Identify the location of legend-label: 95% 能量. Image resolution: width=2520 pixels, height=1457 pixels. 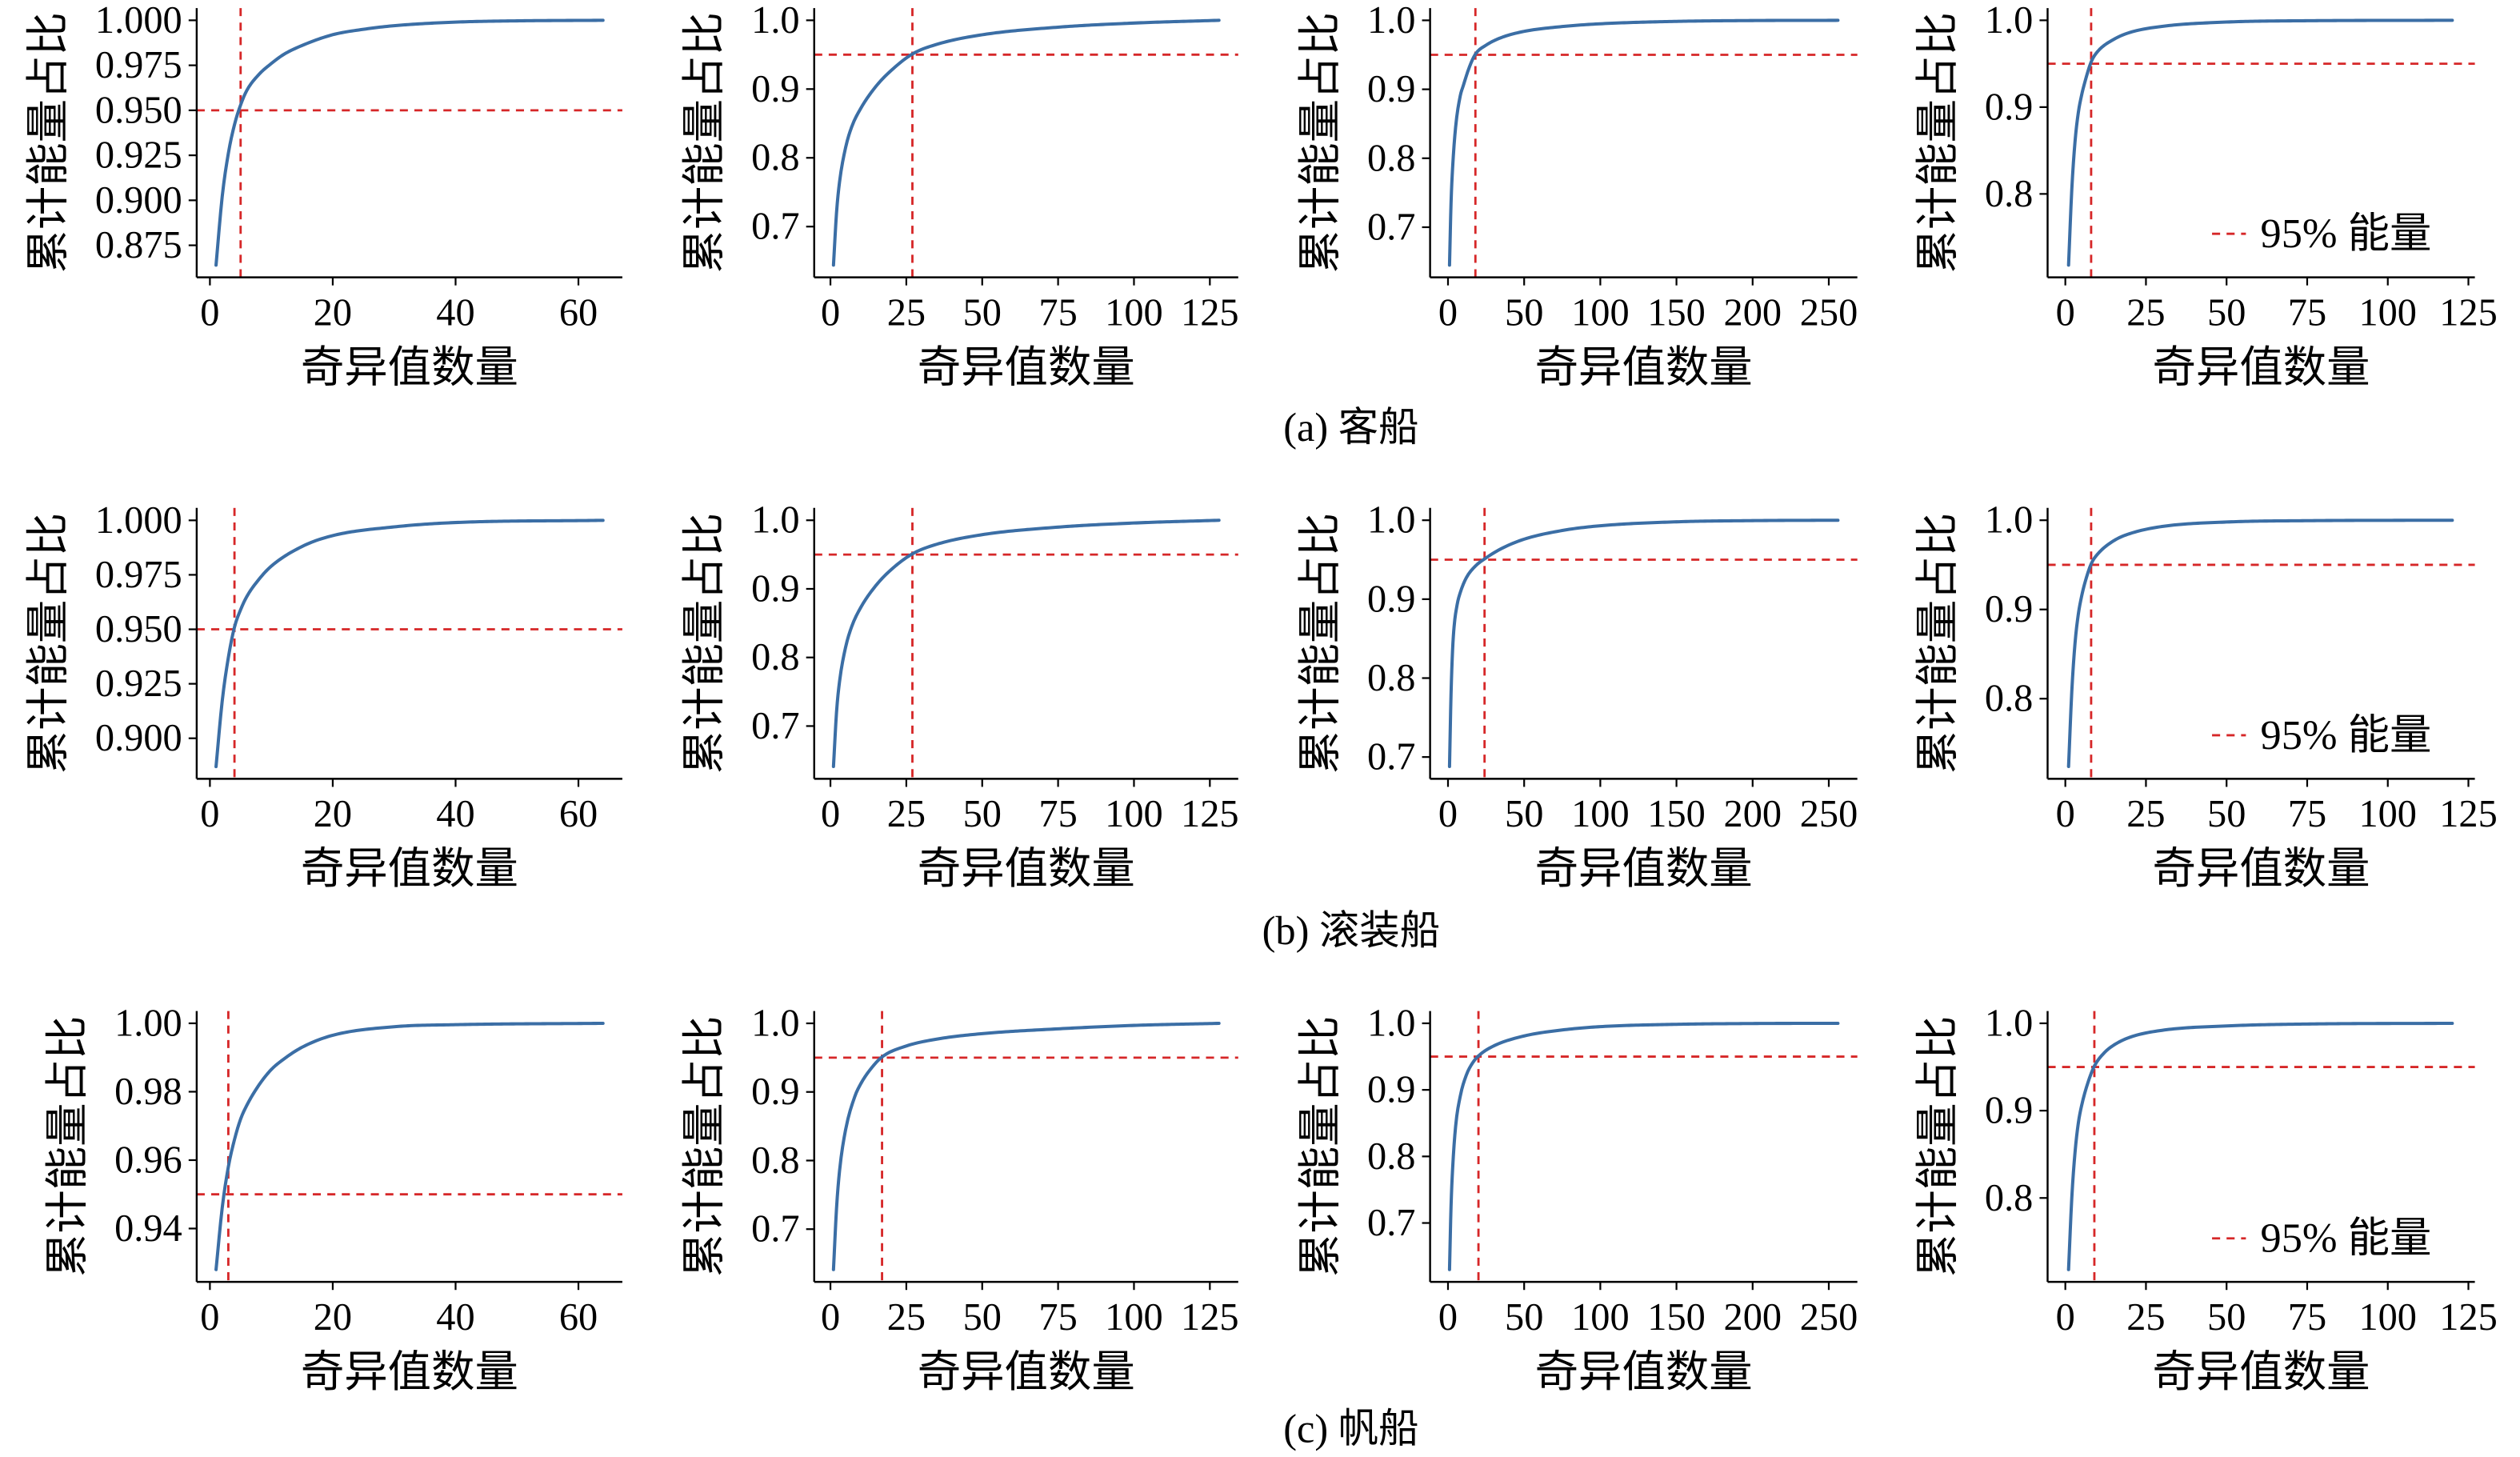
(2346, 233).